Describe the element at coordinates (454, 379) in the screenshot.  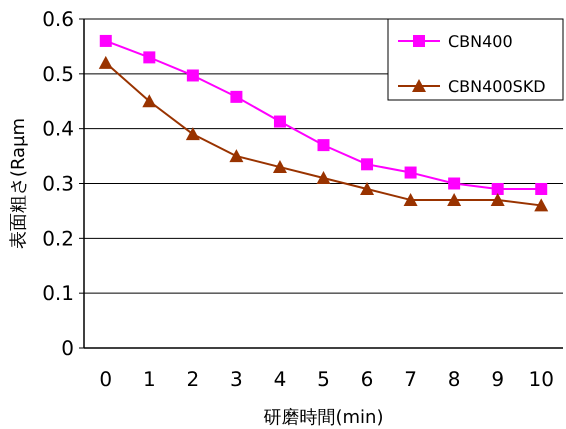
I see `x-tick-label: 8` at that location.